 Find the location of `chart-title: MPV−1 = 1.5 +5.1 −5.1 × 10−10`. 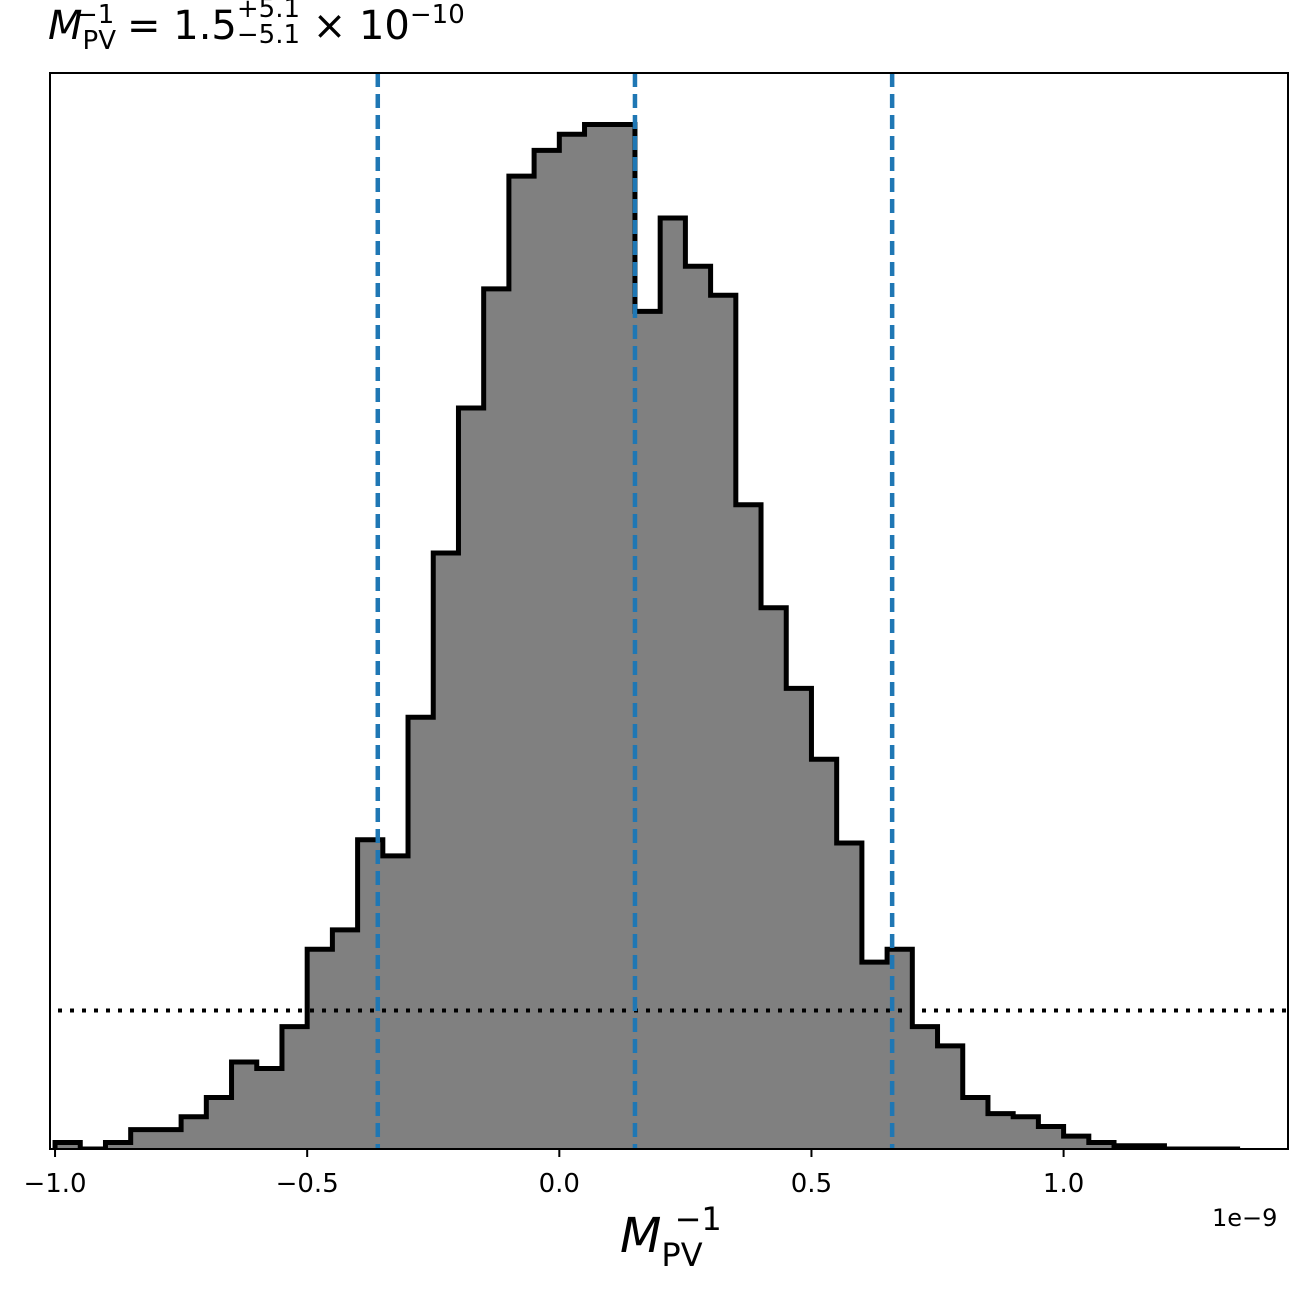

chart-title: MPV−1 = 1.5 +5.1 −5.1 × 10−10 is located at coordinates (256, 28).